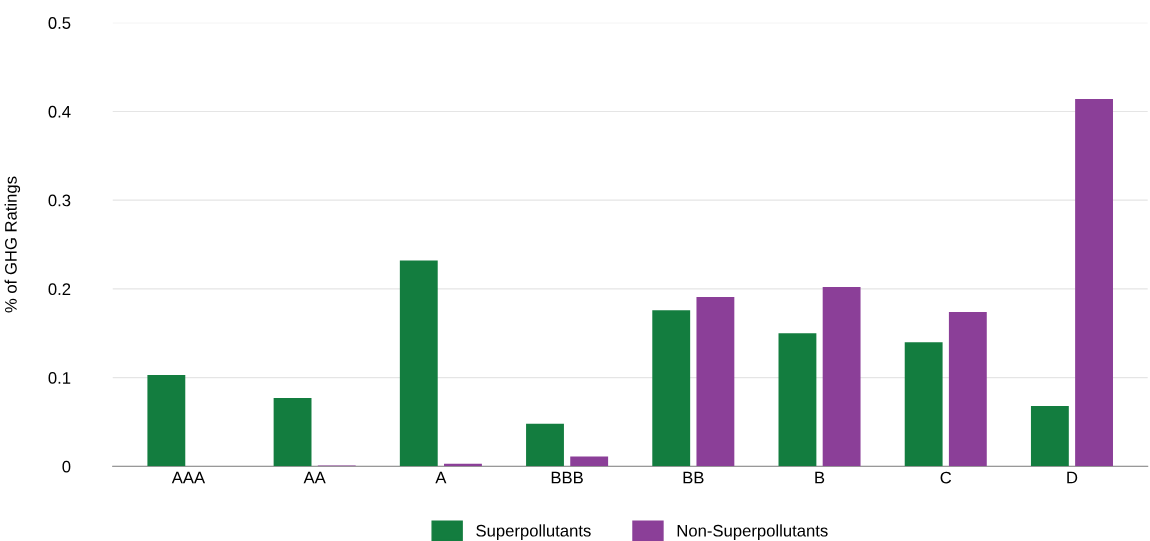 This screenshot has height=541, width=1150. Describe the element at coordinates (441, 477) in the screenshot. I see `x-tick-label: A` at that location.